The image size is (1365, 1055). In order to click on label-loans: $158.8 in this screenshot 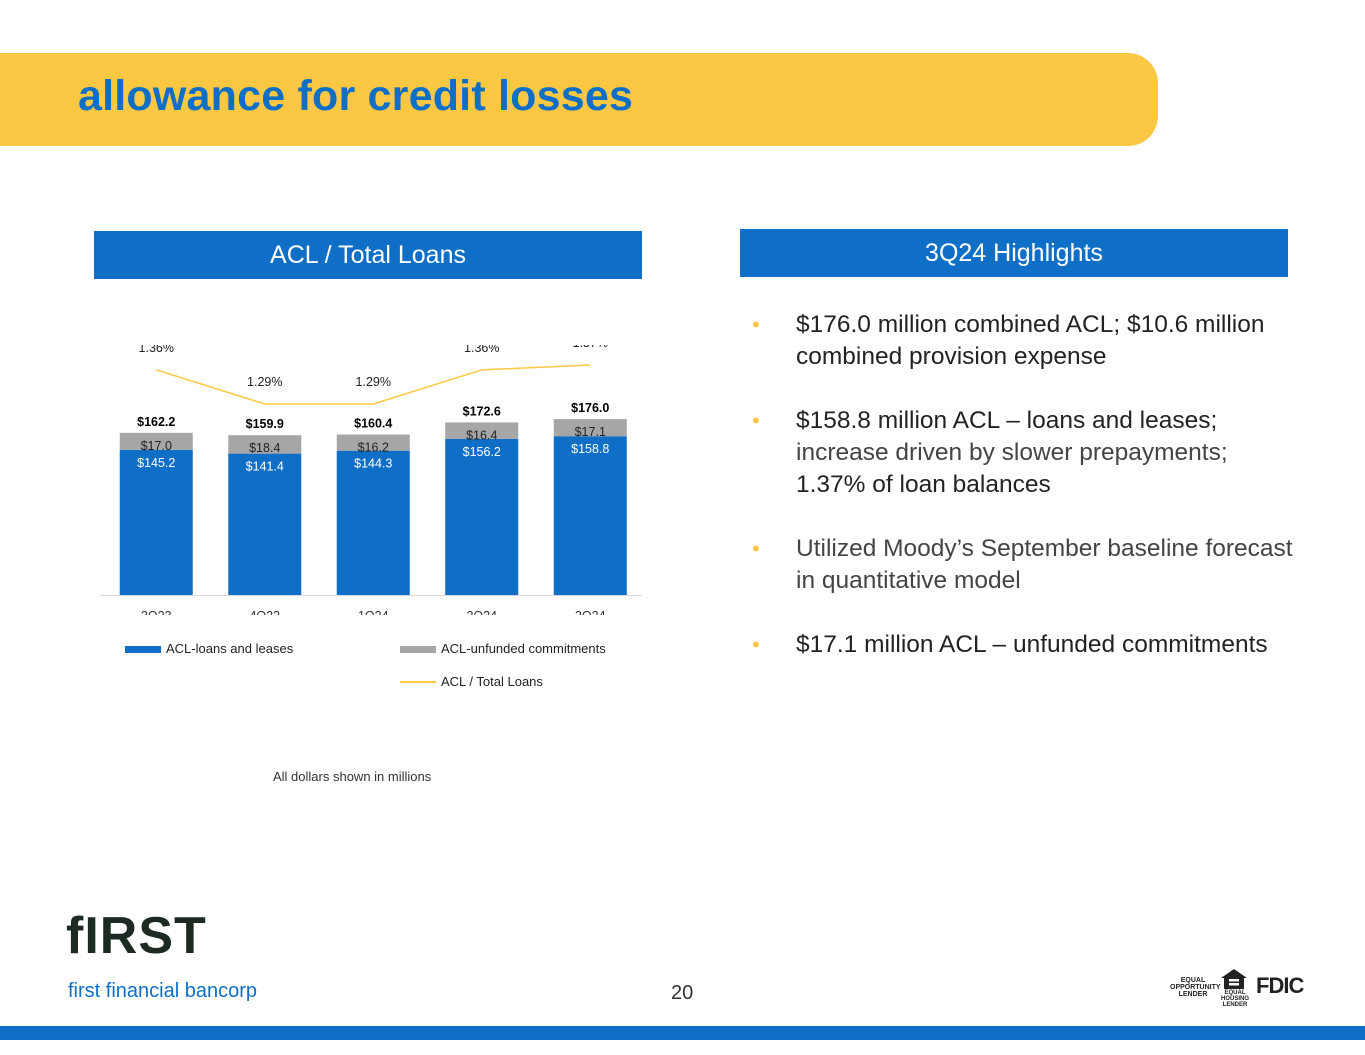, I will do `click(590, 449)`.